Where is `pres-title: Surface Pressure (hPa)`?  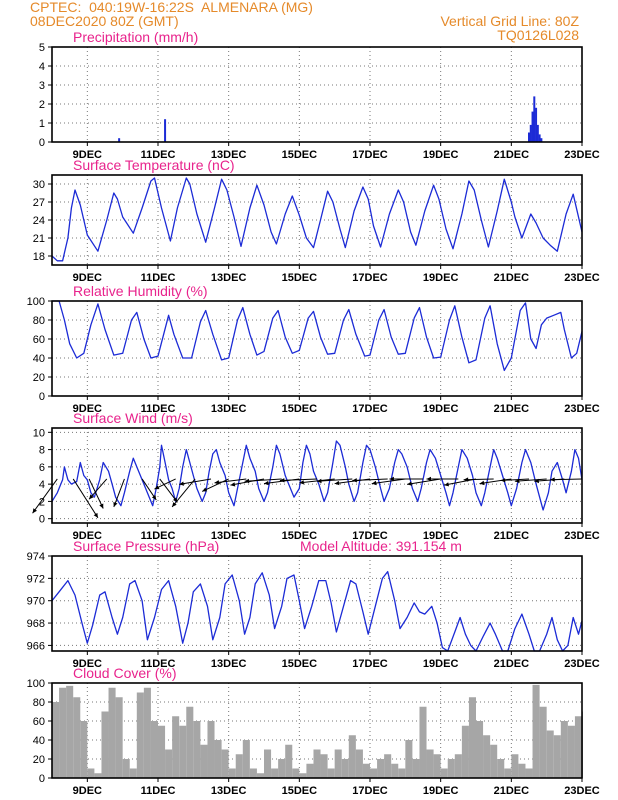
pres-title: Surface Pressure (hPa) is located at coordinates (146, 546).